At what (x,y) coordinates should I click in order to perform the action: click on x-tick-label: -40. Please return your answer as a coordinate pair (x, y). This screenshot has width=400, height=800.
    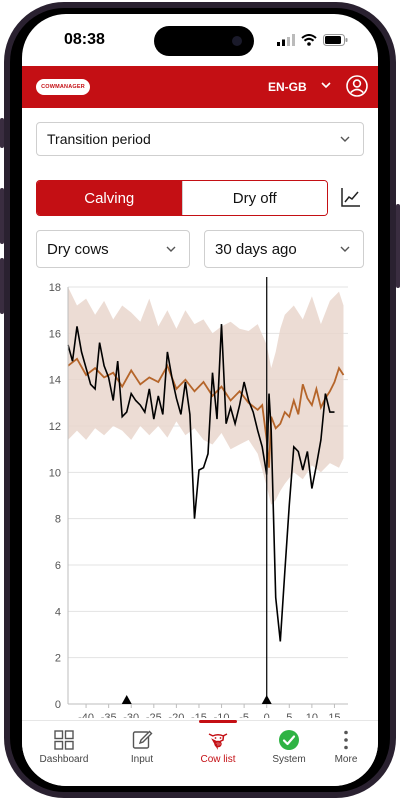
    Looking at the image, I should click on (86, 715).